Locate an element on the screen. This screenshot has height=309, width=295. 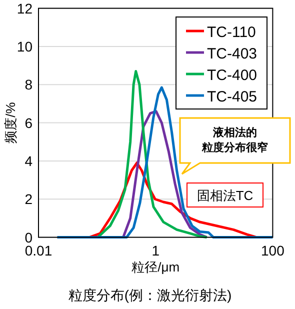
y-tick-label: 2 is located at coordinates (28, 199).